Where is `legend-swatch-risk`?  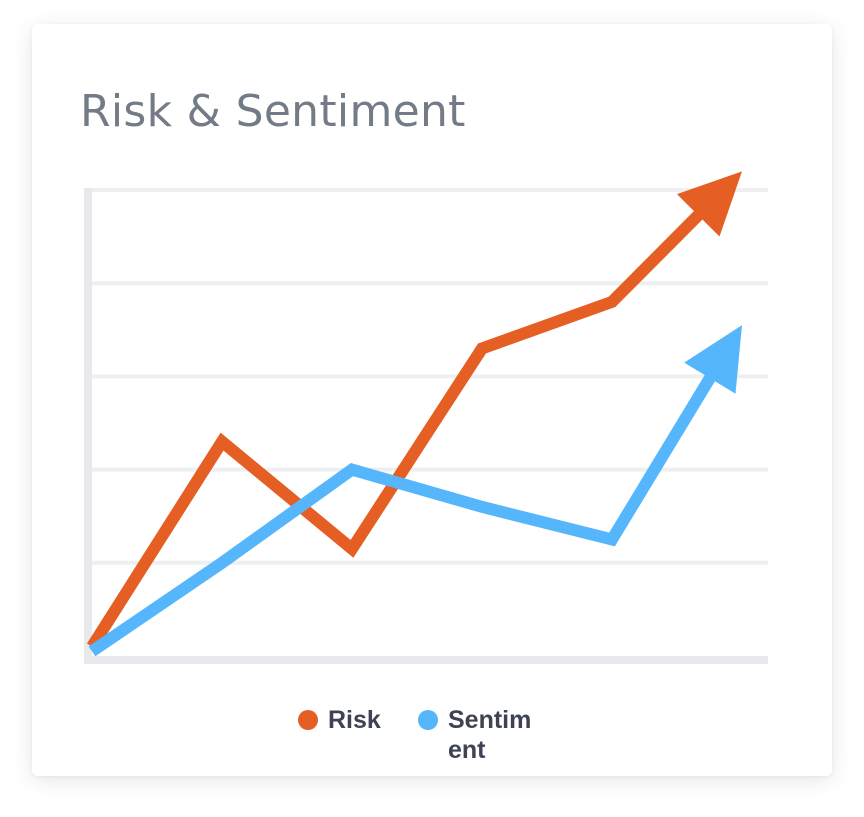 legend-swatch-risk is located at coordinates (308, 720).